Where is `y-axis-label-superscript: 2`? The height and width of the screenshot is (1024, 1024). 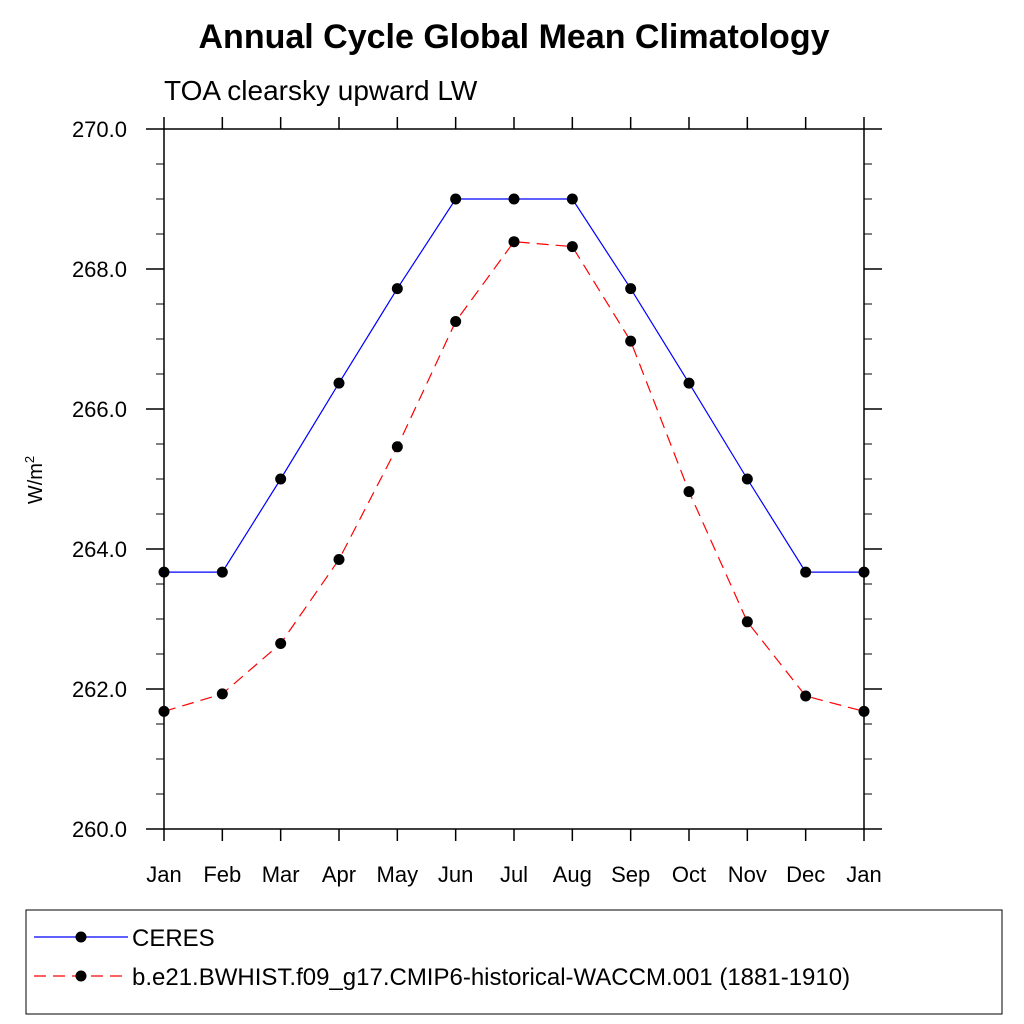 y-axis-label-superscript: 2 is located at coordinates (29, 459).